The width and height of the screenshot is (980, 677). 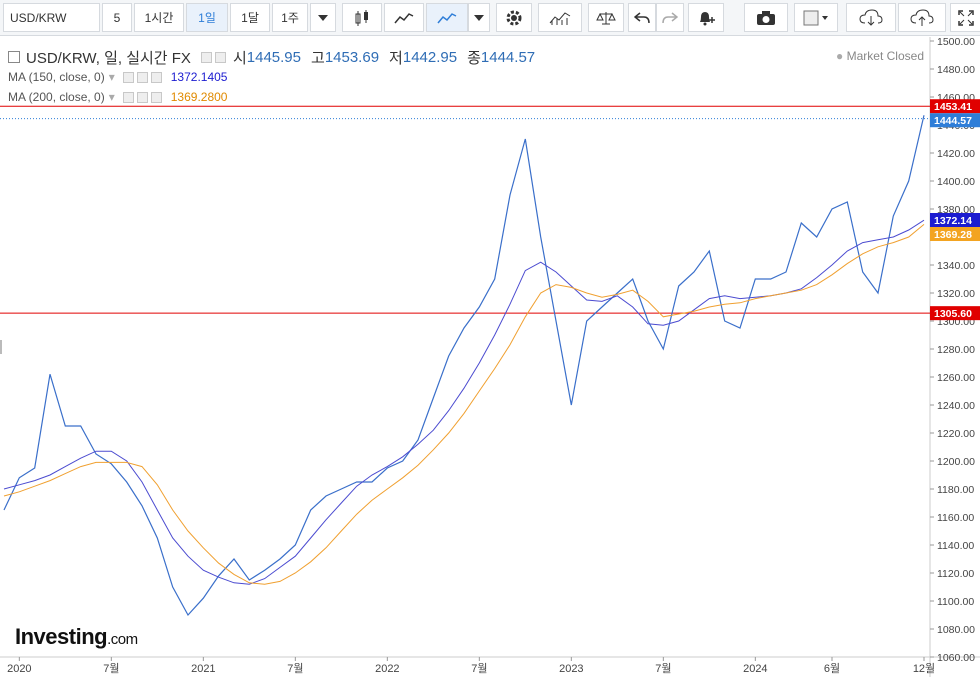 I want to click on y-tick-label: 1320.00, so click(x=956, y=294).